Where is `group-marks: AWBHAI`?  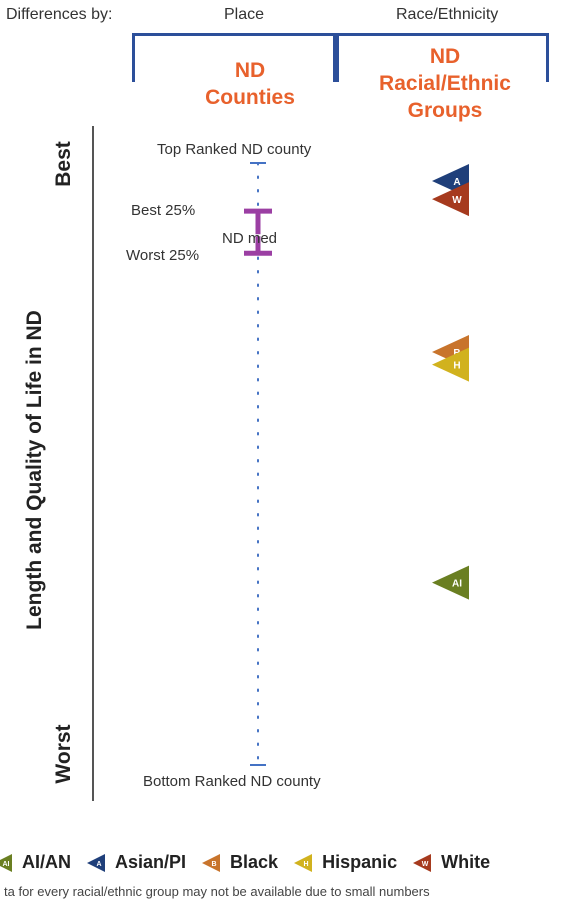 group-marks: AWBHAI is located at coordinates (450, 382).